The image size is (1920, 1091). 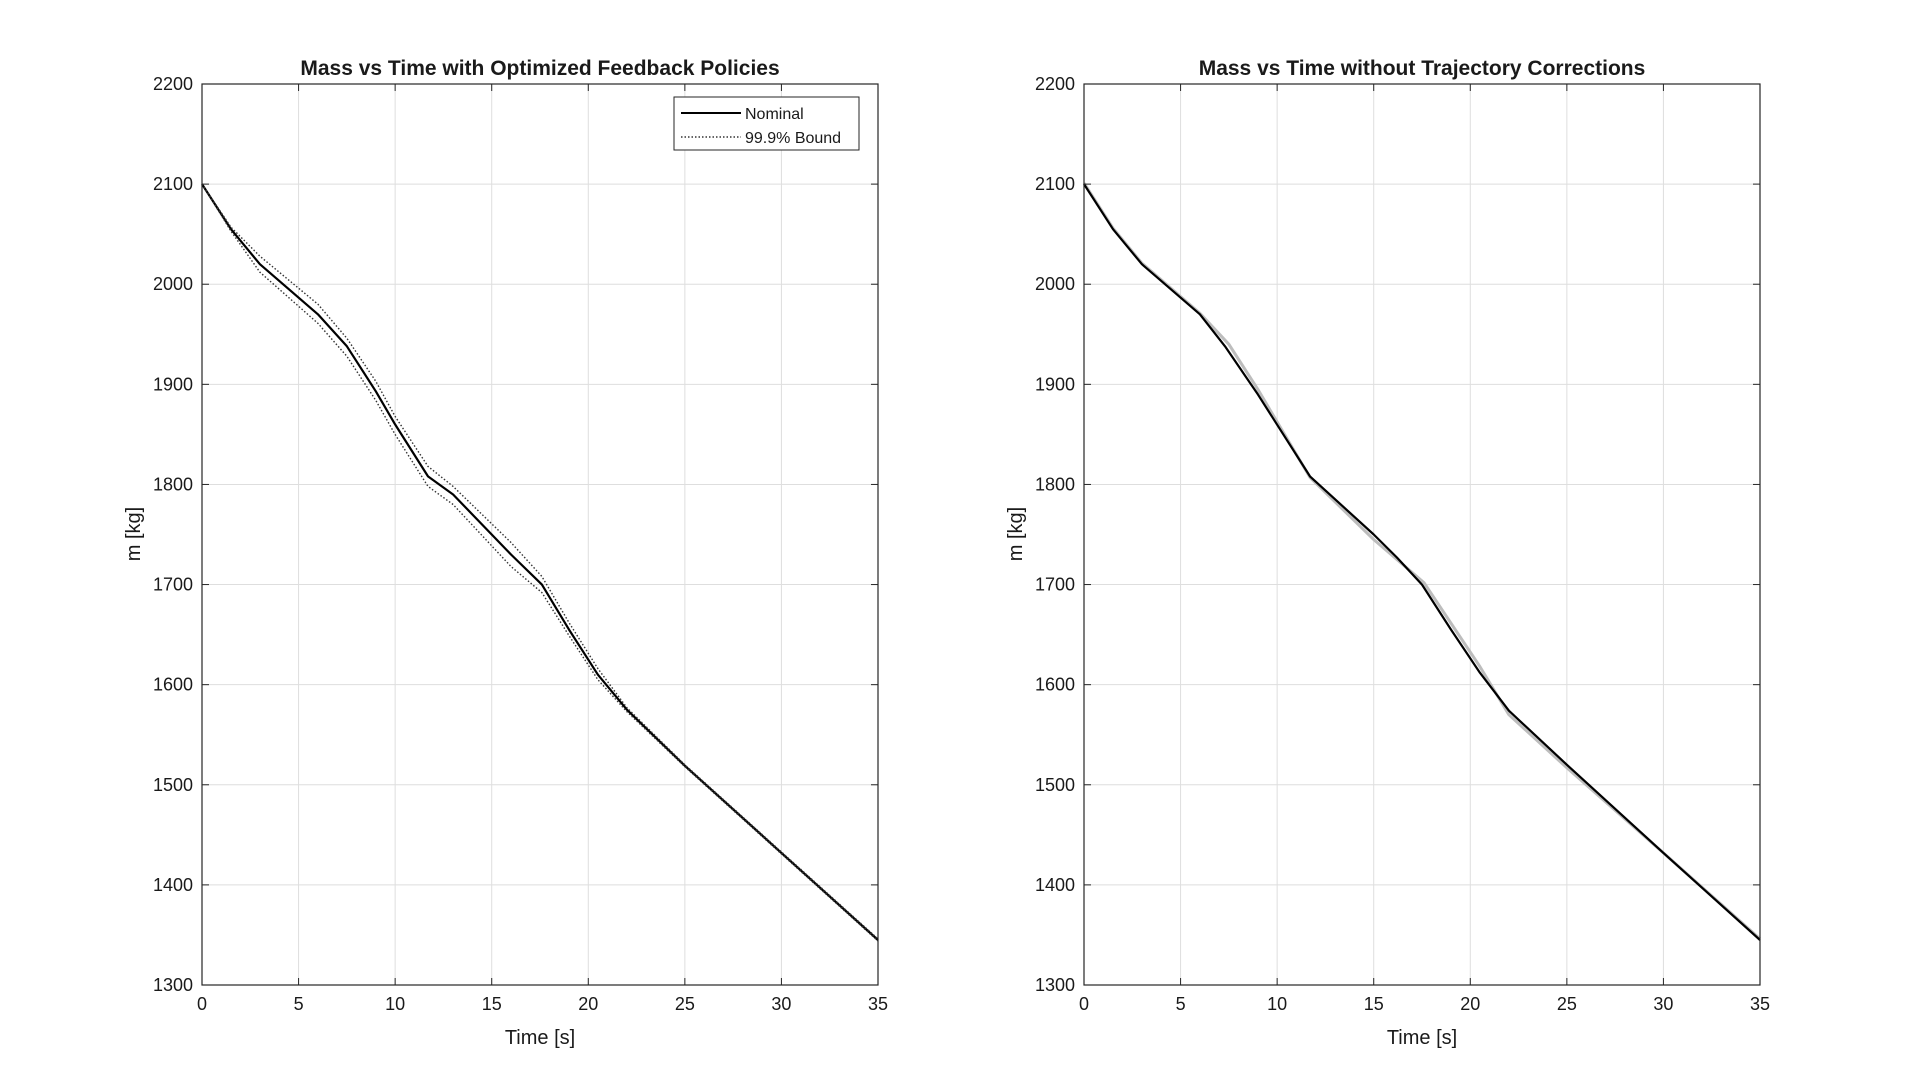 I want to click on right-xtick-label: 10, so click(x=1277, y=1004).